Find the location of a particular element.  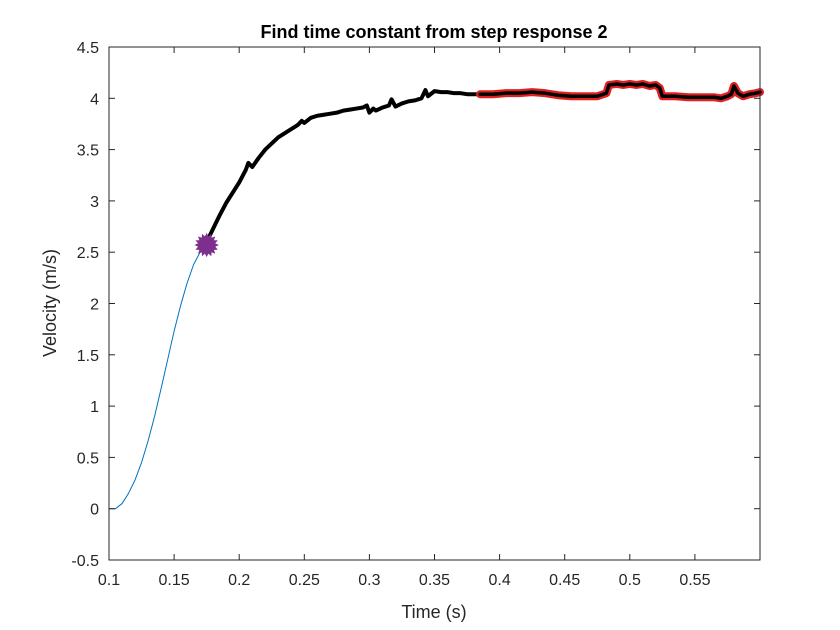

y-axis-label: Velocity (m/s) is located at coordinates (50, 303).